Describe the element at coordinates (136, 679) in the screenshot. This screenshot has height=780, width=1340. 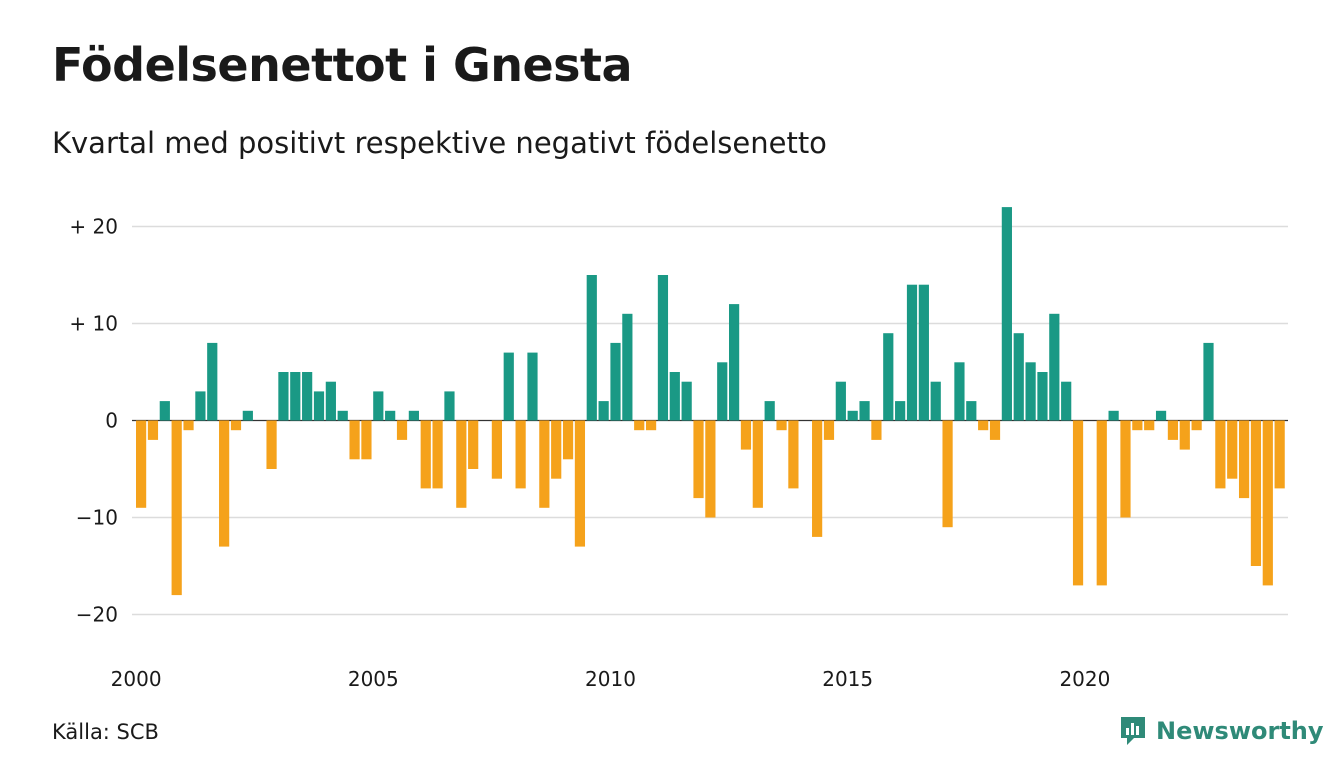
I see `x-tick-label: 2000` at that location.